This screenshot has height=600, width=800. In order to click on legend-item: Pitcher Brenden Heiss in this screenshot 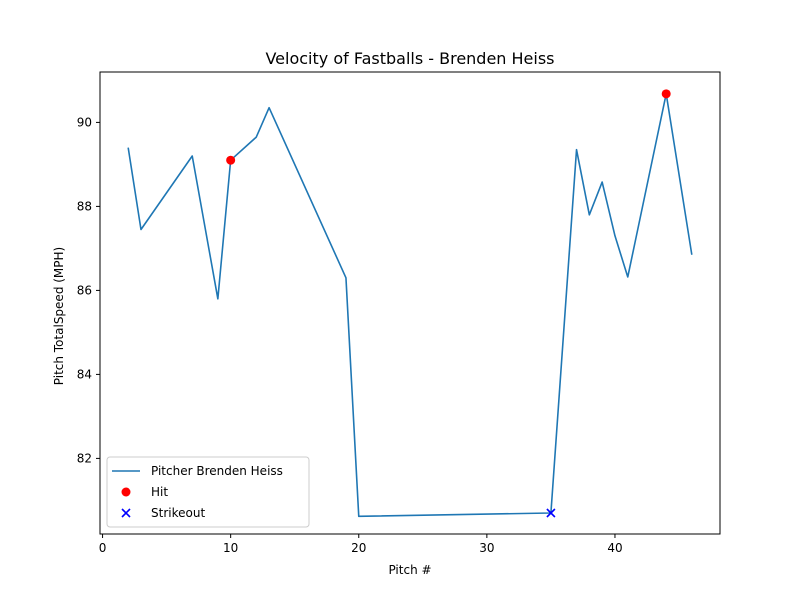, I will do `click(197, 471)`.